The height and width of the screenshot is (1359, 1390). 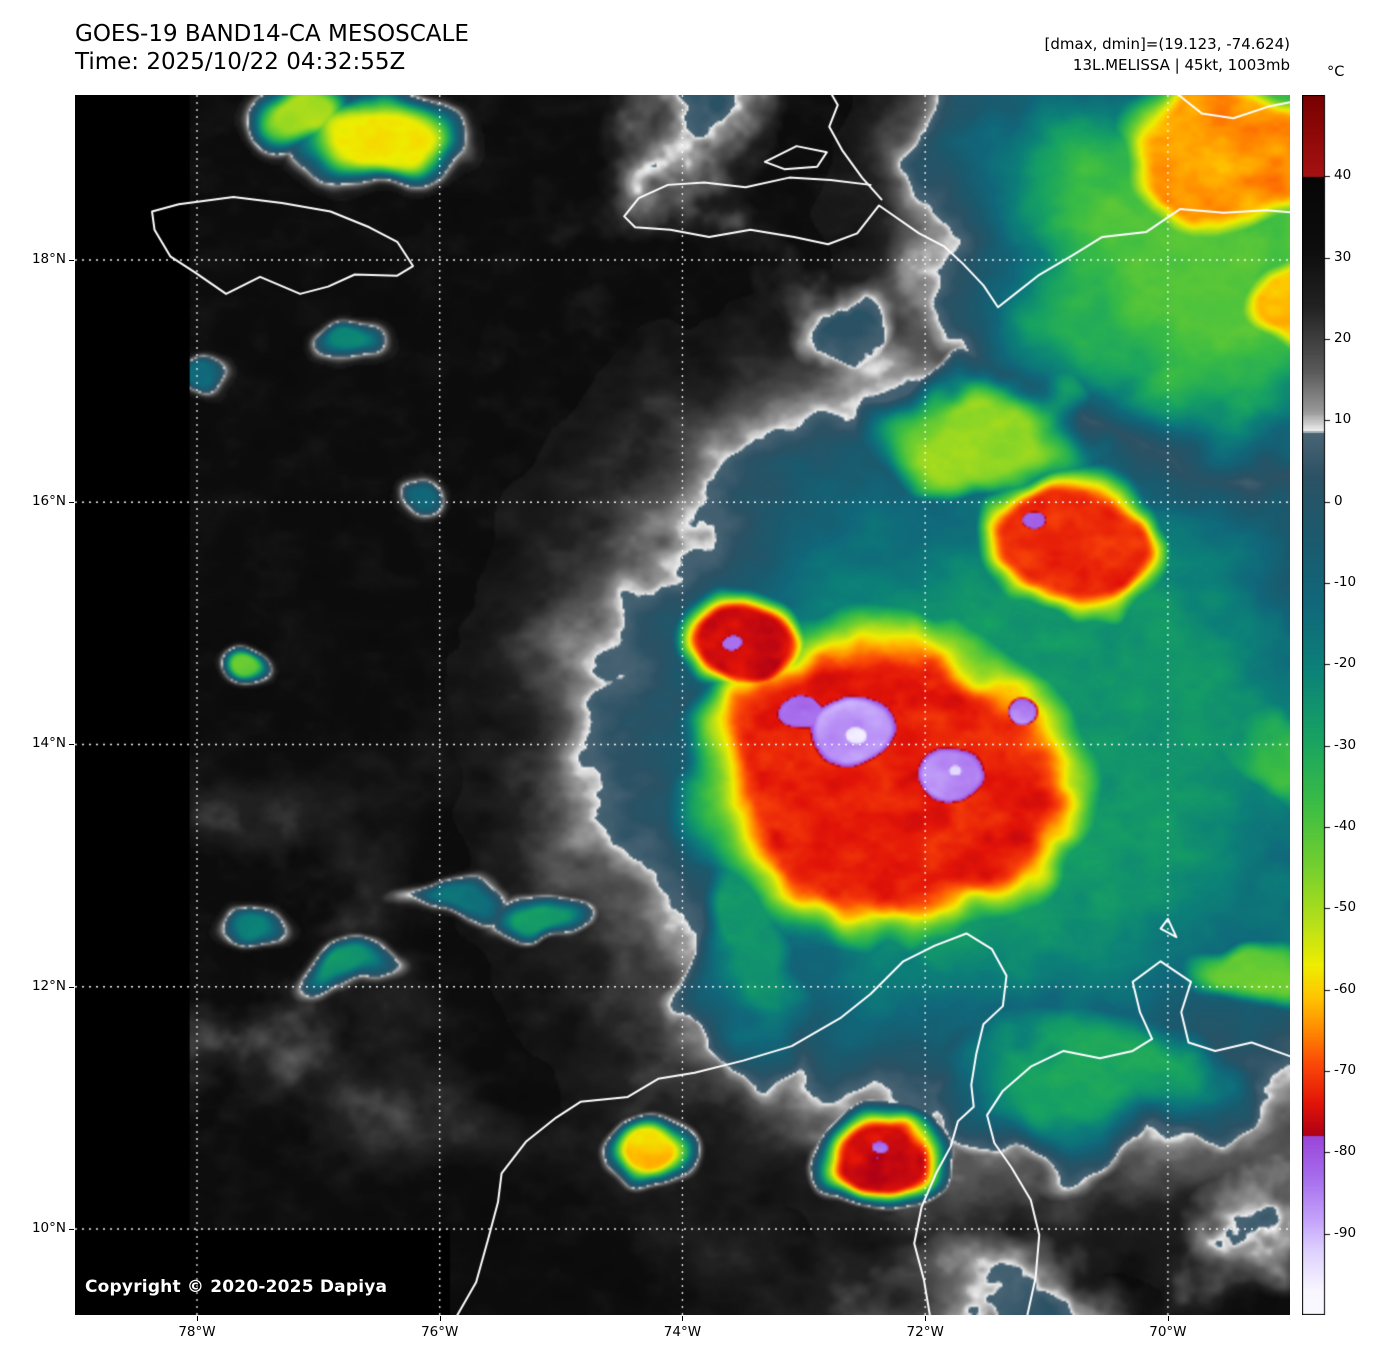 I want to click on lon-tick-label: 74°W, so click(x=682, y=1332).